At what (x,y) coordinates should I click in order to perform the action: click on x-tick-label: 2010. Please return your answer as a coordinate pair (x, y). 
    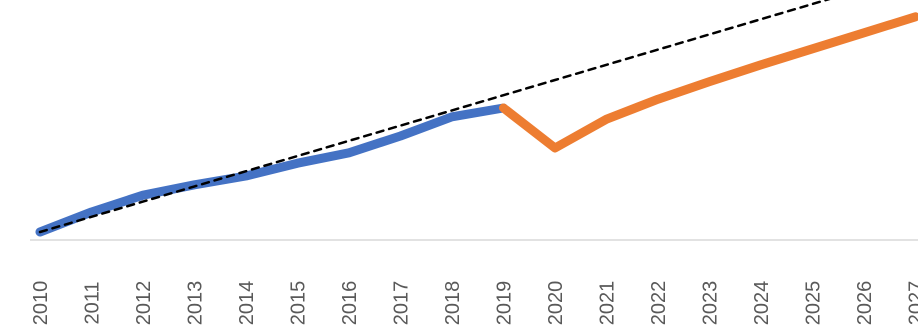
    Looking at the image, I should click on (41, 303).